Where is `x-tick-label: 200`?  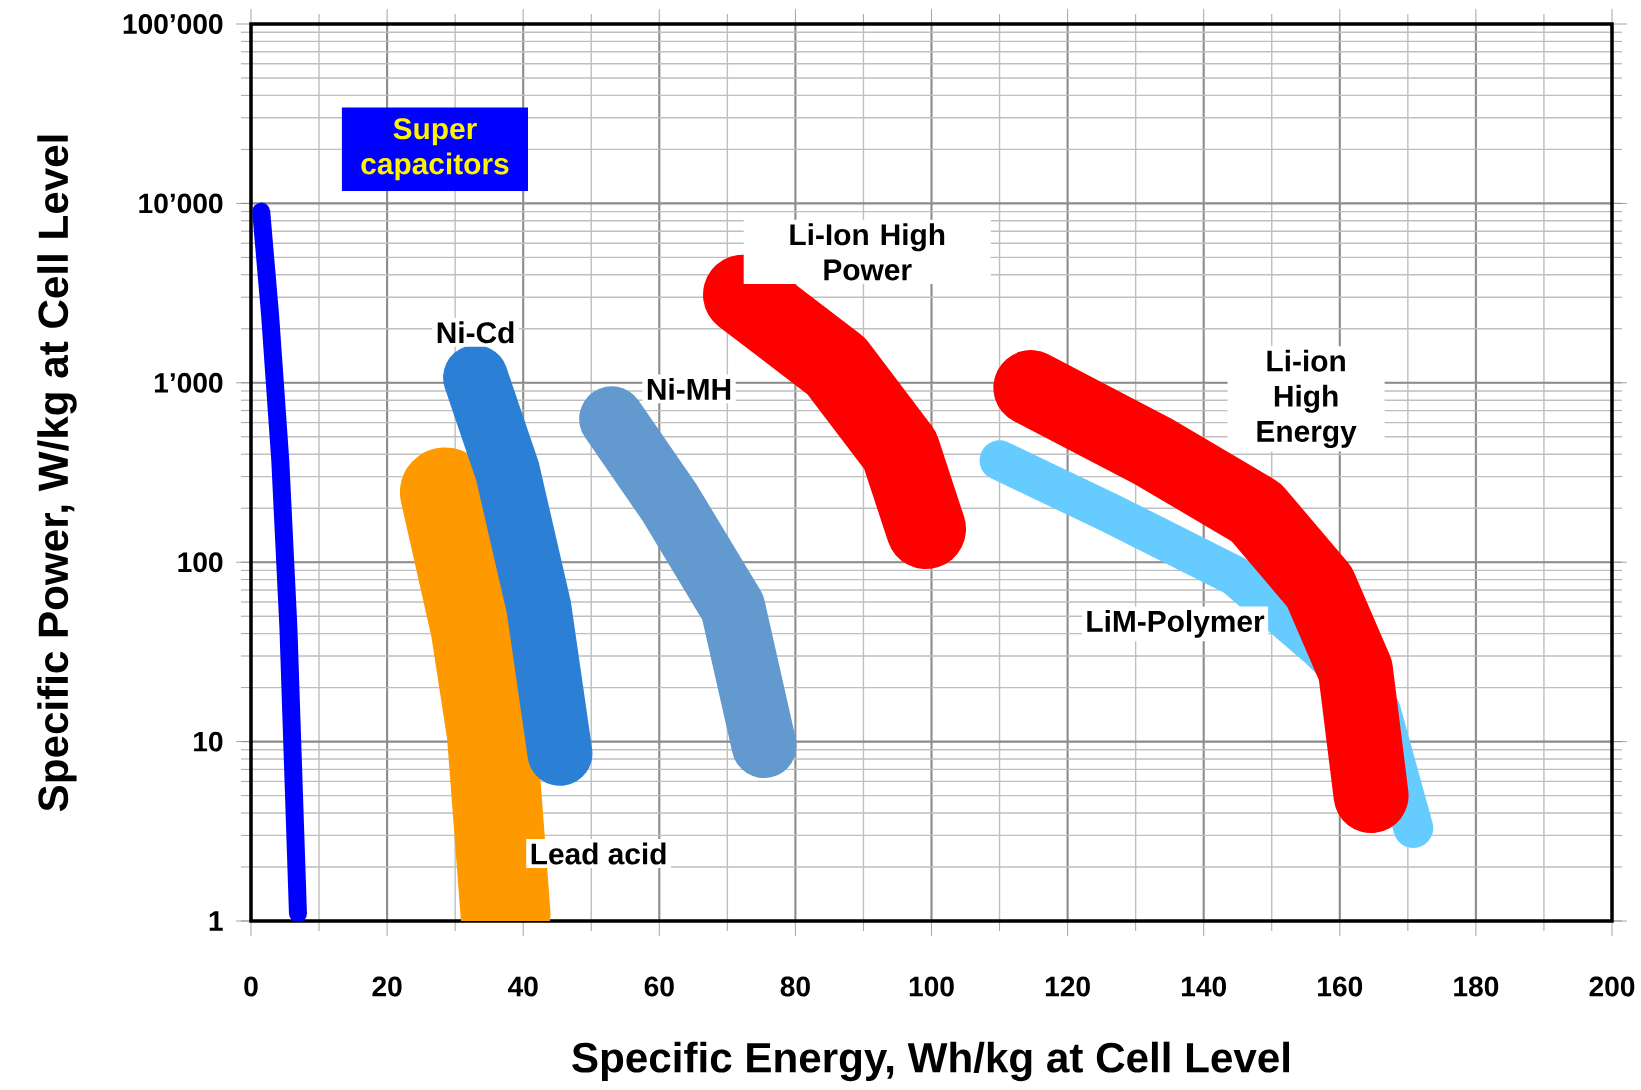 x-tick-label: 200 is located at coordinates (1612, 986).